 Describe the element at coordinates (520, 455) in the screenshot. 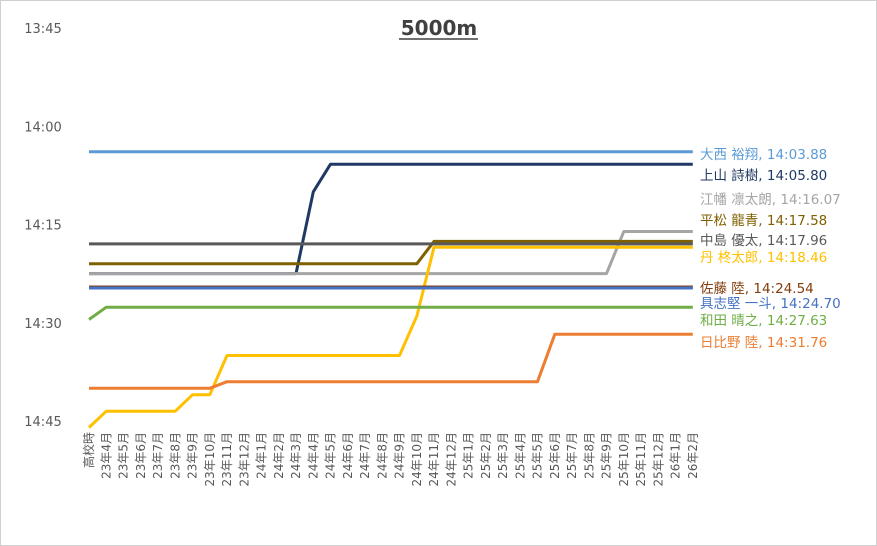

I see `x-tick-label: 25年4月` at that location.